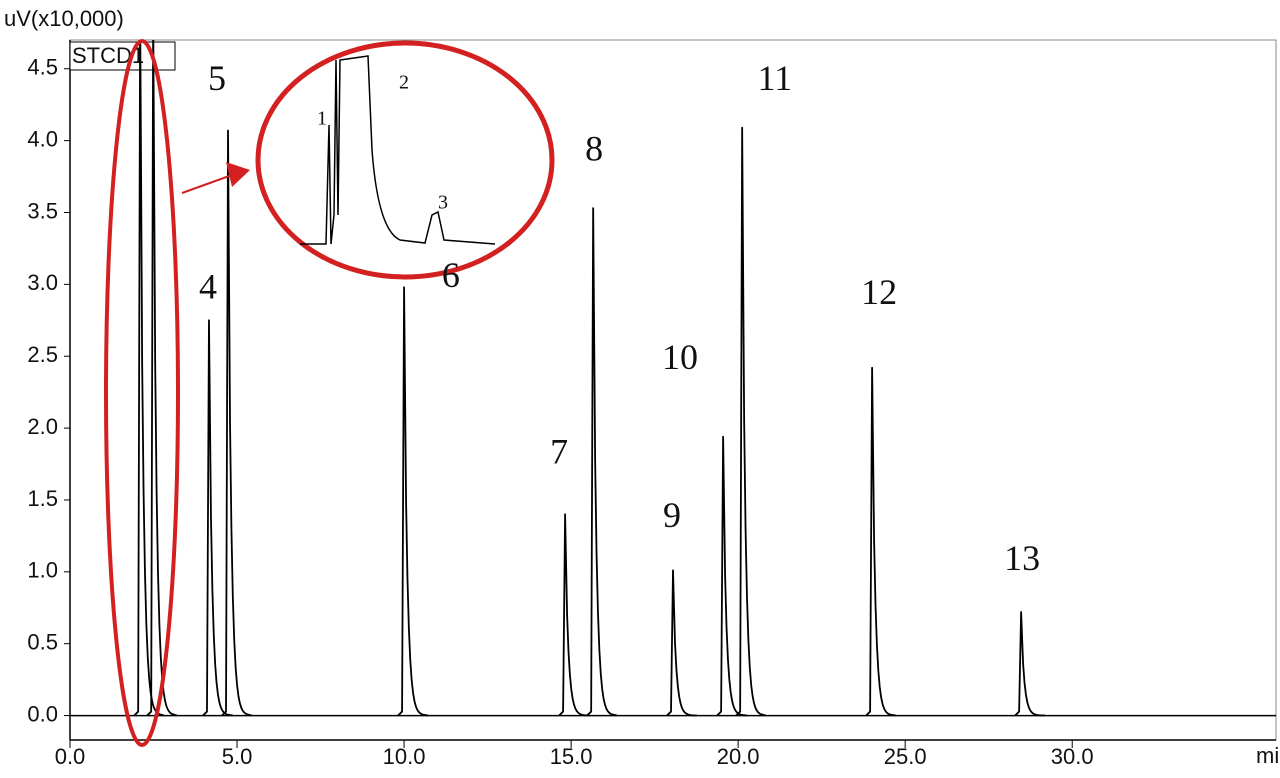 The width and height of the screenshot is (1280, 778). Describe the element at coordinates (42, 713) in the screenshot. I see `y-tick-label: 0.0` at that location.